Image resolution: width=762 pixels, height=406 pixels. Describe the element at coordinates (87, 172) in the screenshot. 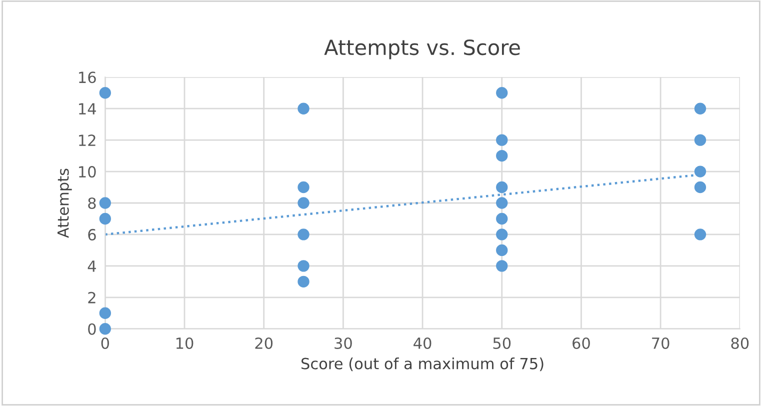

I see `y-tick-label: 10` at that location.